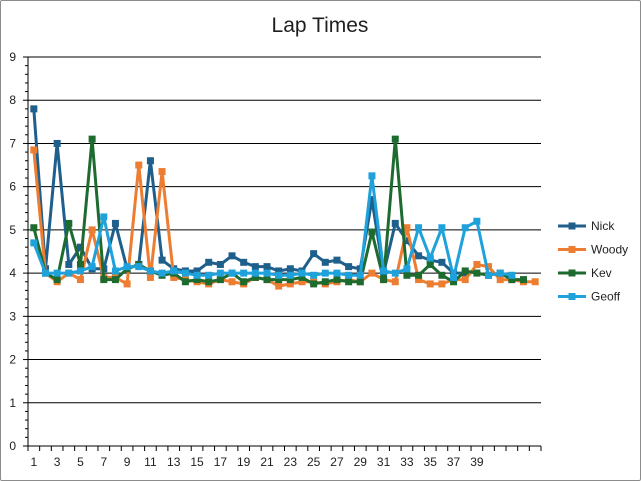 This screenshot has height=481, width=641. I want to click on x-tick-label: 29, so click(361, 462).